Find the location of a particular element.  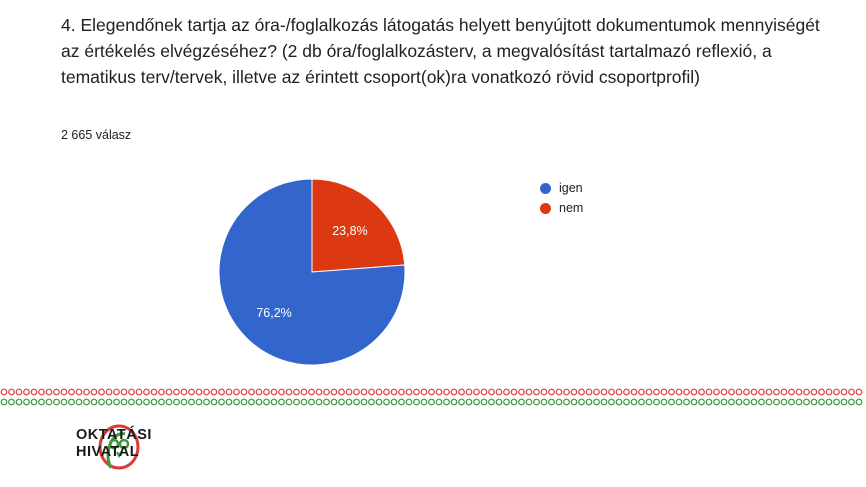

chart-legend: igen nem is located at coordinates (561, 198).